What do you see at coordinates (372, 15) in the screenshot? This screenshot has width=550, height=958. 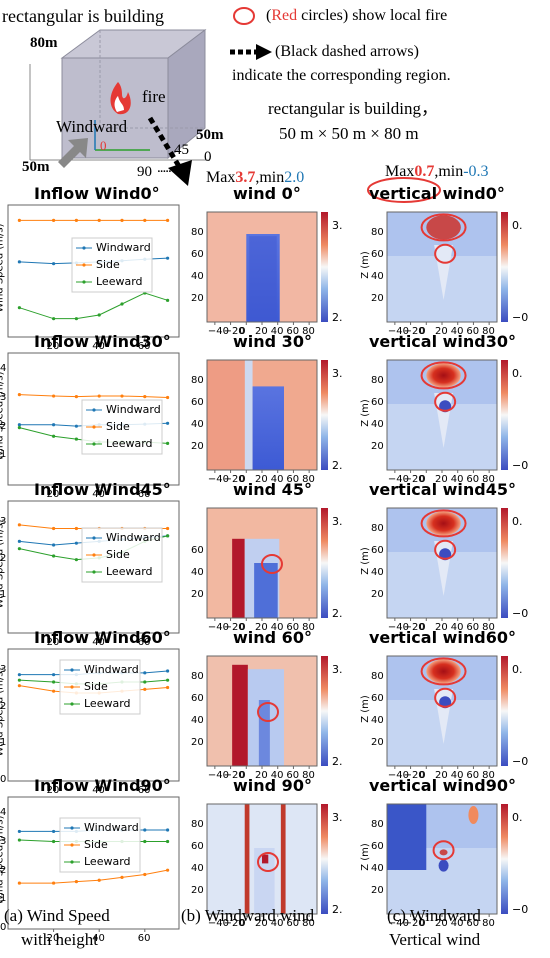 I see `legend-red-rest: circles) show local fire` at bounding box center [372, 15].